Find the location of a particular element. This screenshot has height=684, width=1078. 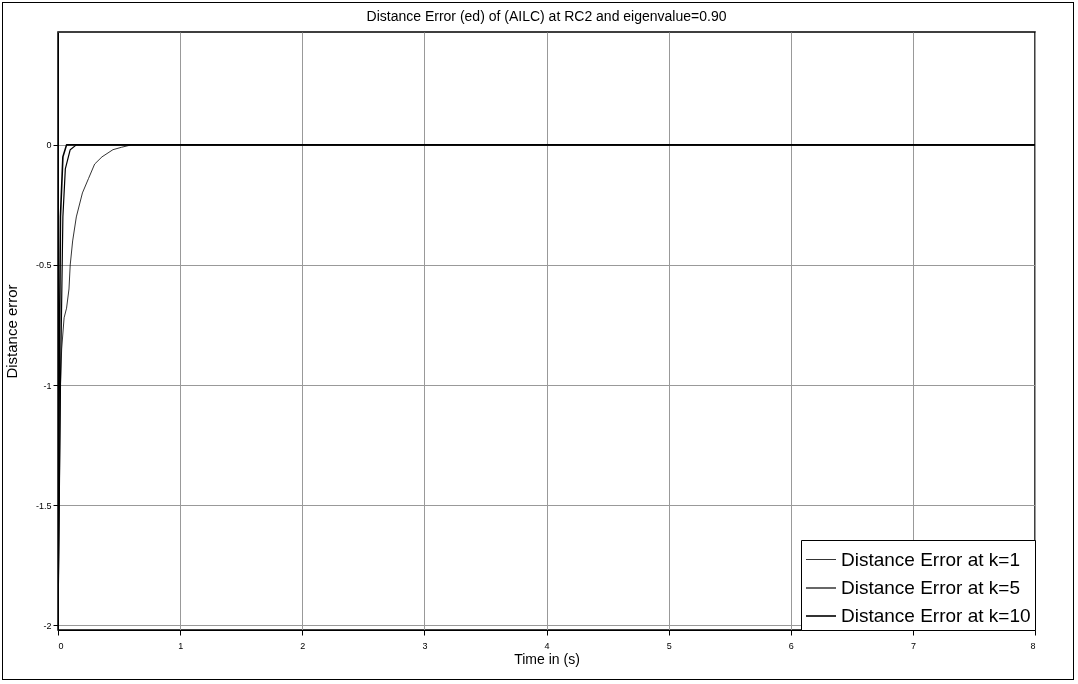

x-tick-label: 7 is located at coordinates (913, 645).